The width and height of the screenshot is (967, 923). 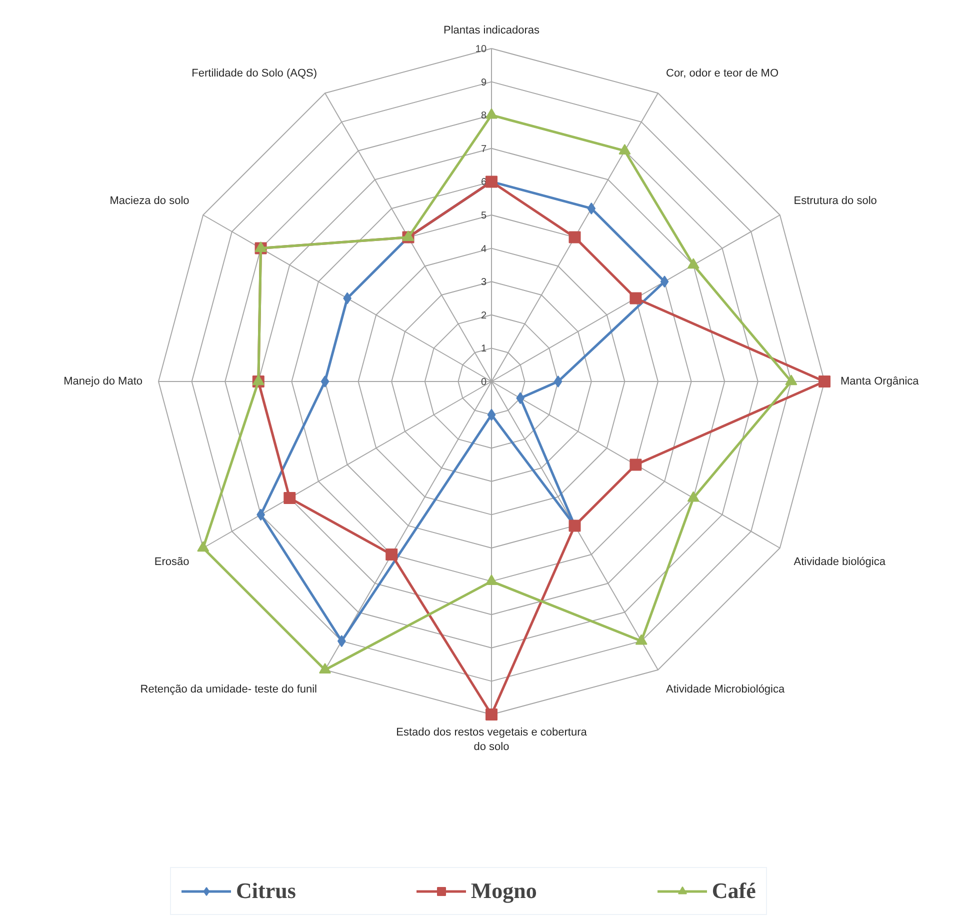 I want to click on spoke-label: Retenção da umidade- teste do funil, so click(x=229, y=690).